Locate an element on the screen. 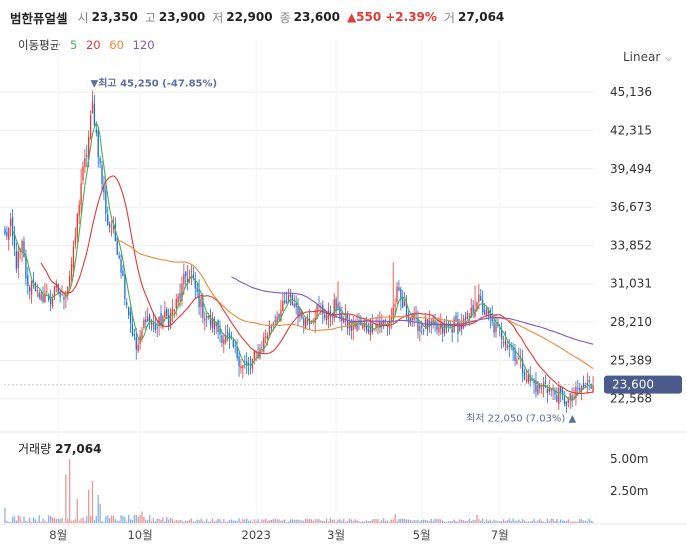 This screenshot has width=687, height=551. high-value: 23,900 is located at coordinates (182, 17).